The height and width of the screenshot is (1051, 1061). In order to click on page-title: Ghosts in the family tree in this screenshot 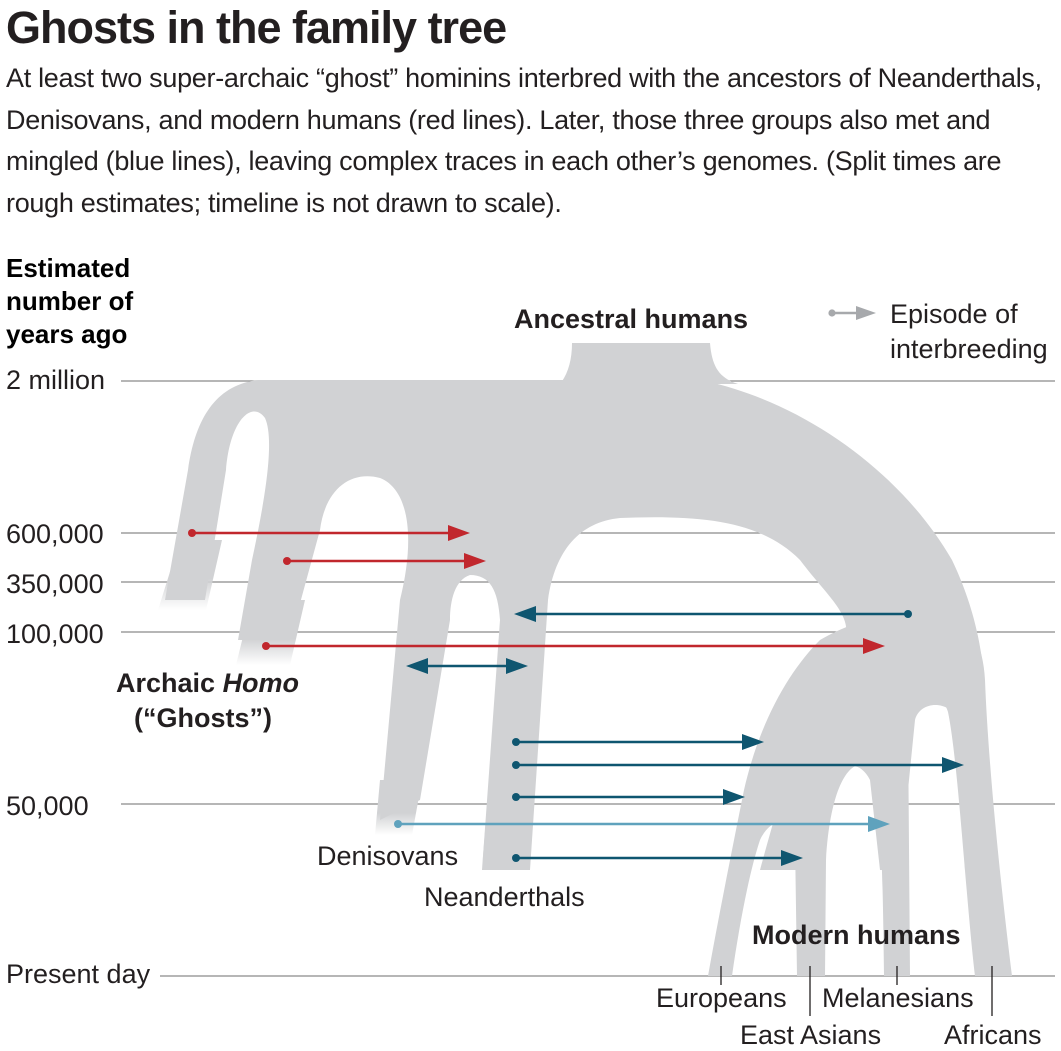, I will do `click(256, 27)`.